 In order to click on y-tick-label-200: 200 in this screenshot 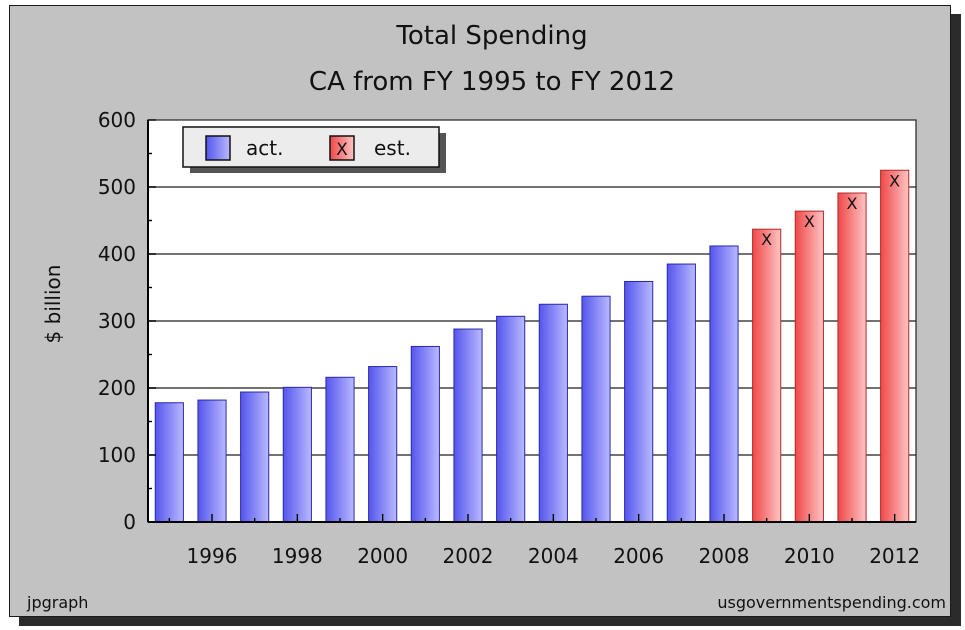, I will do `click(117, 388)`.